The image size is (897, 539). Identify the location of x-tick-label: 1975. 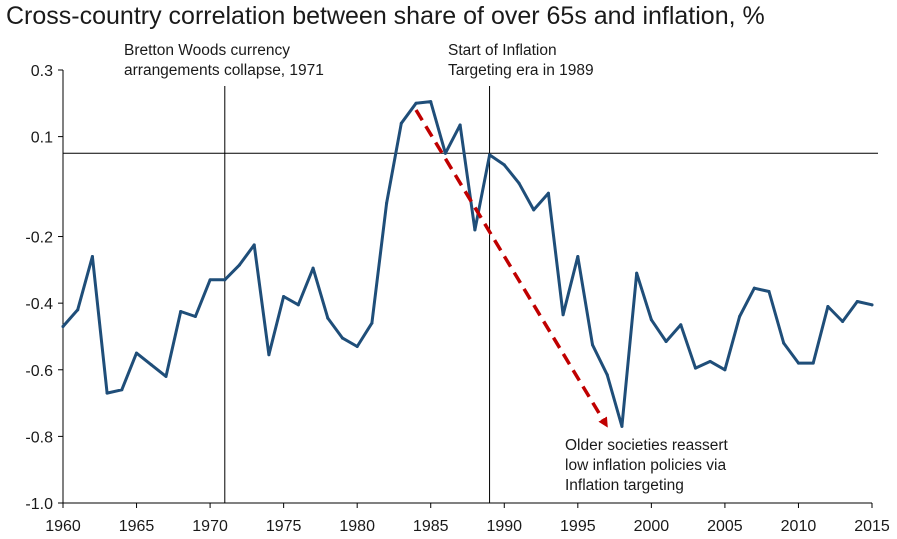
(284, 526).